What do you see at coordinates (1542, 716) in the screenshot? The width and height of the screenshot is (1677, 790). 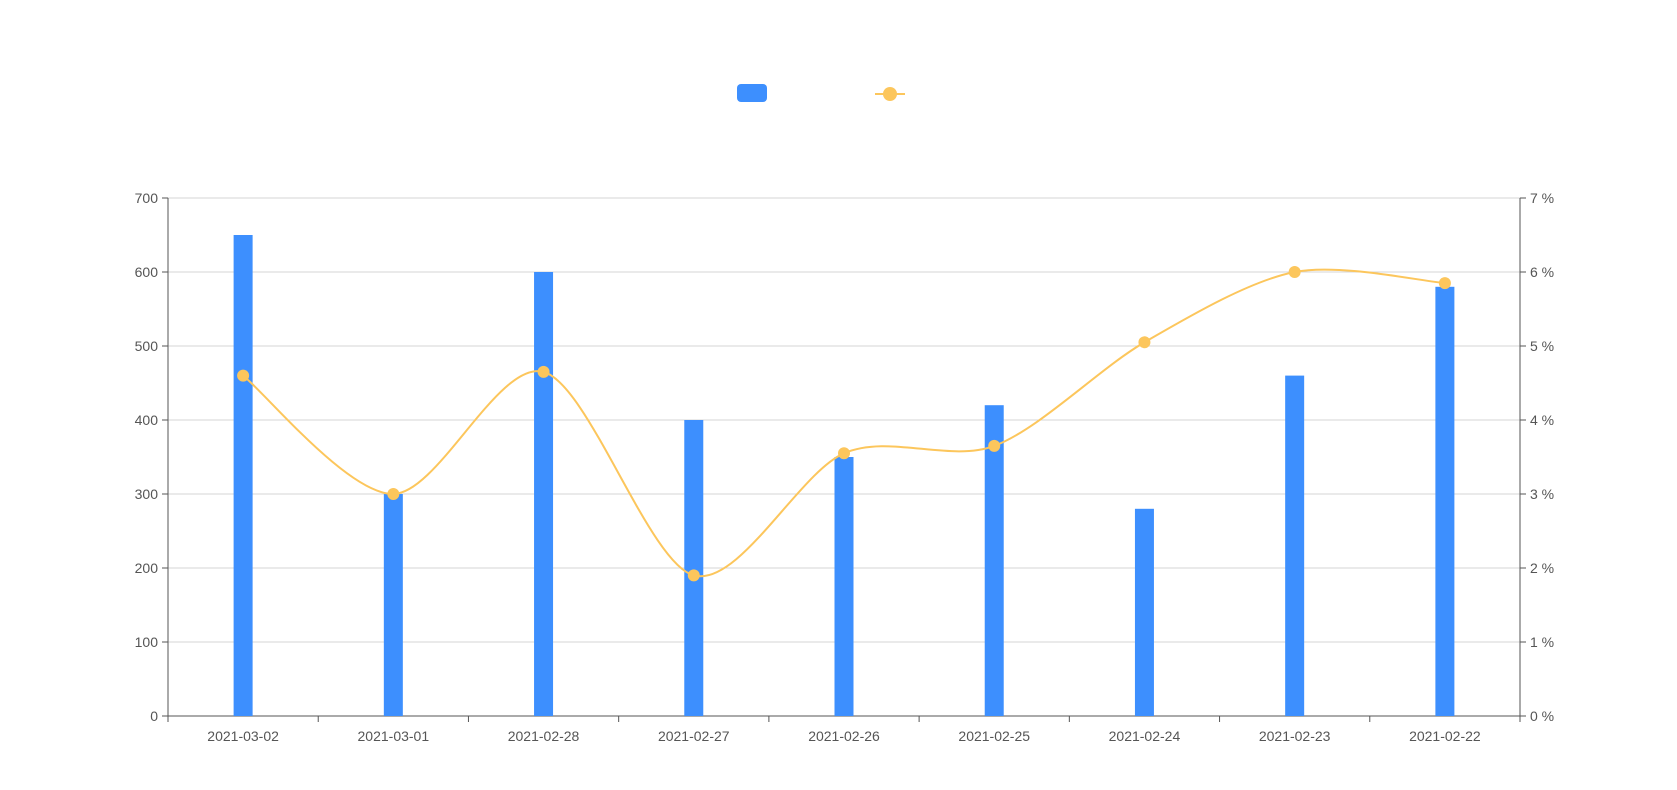 I see `y-right-tick-label: 0 %` at bounding box center [1542, 716].